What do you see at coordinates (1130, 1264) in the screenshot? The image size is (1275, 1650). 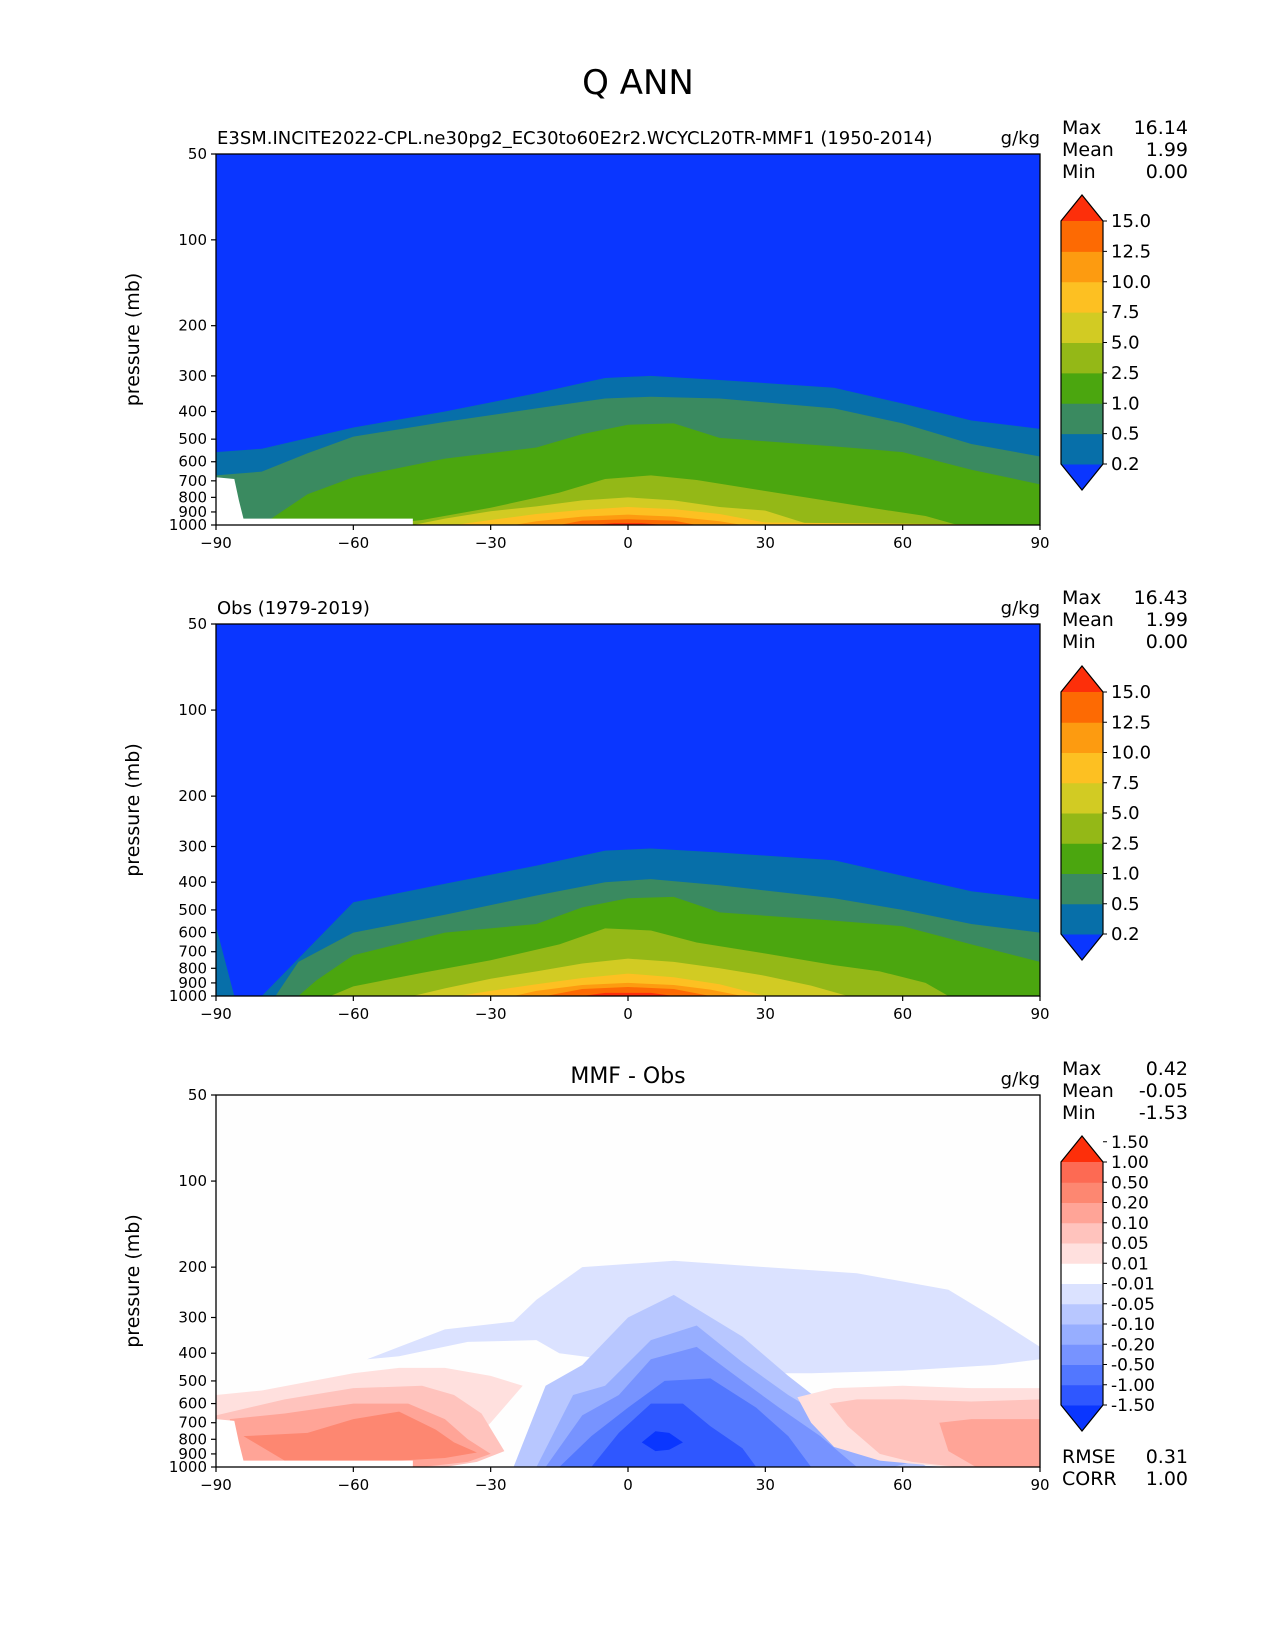 I see `colorbar-label-7: 0.01` at bounding box center [1130, 1264].